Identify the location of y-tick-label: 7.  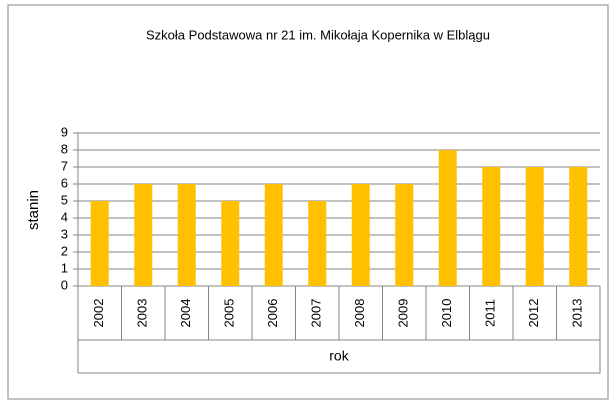
(64, 165).